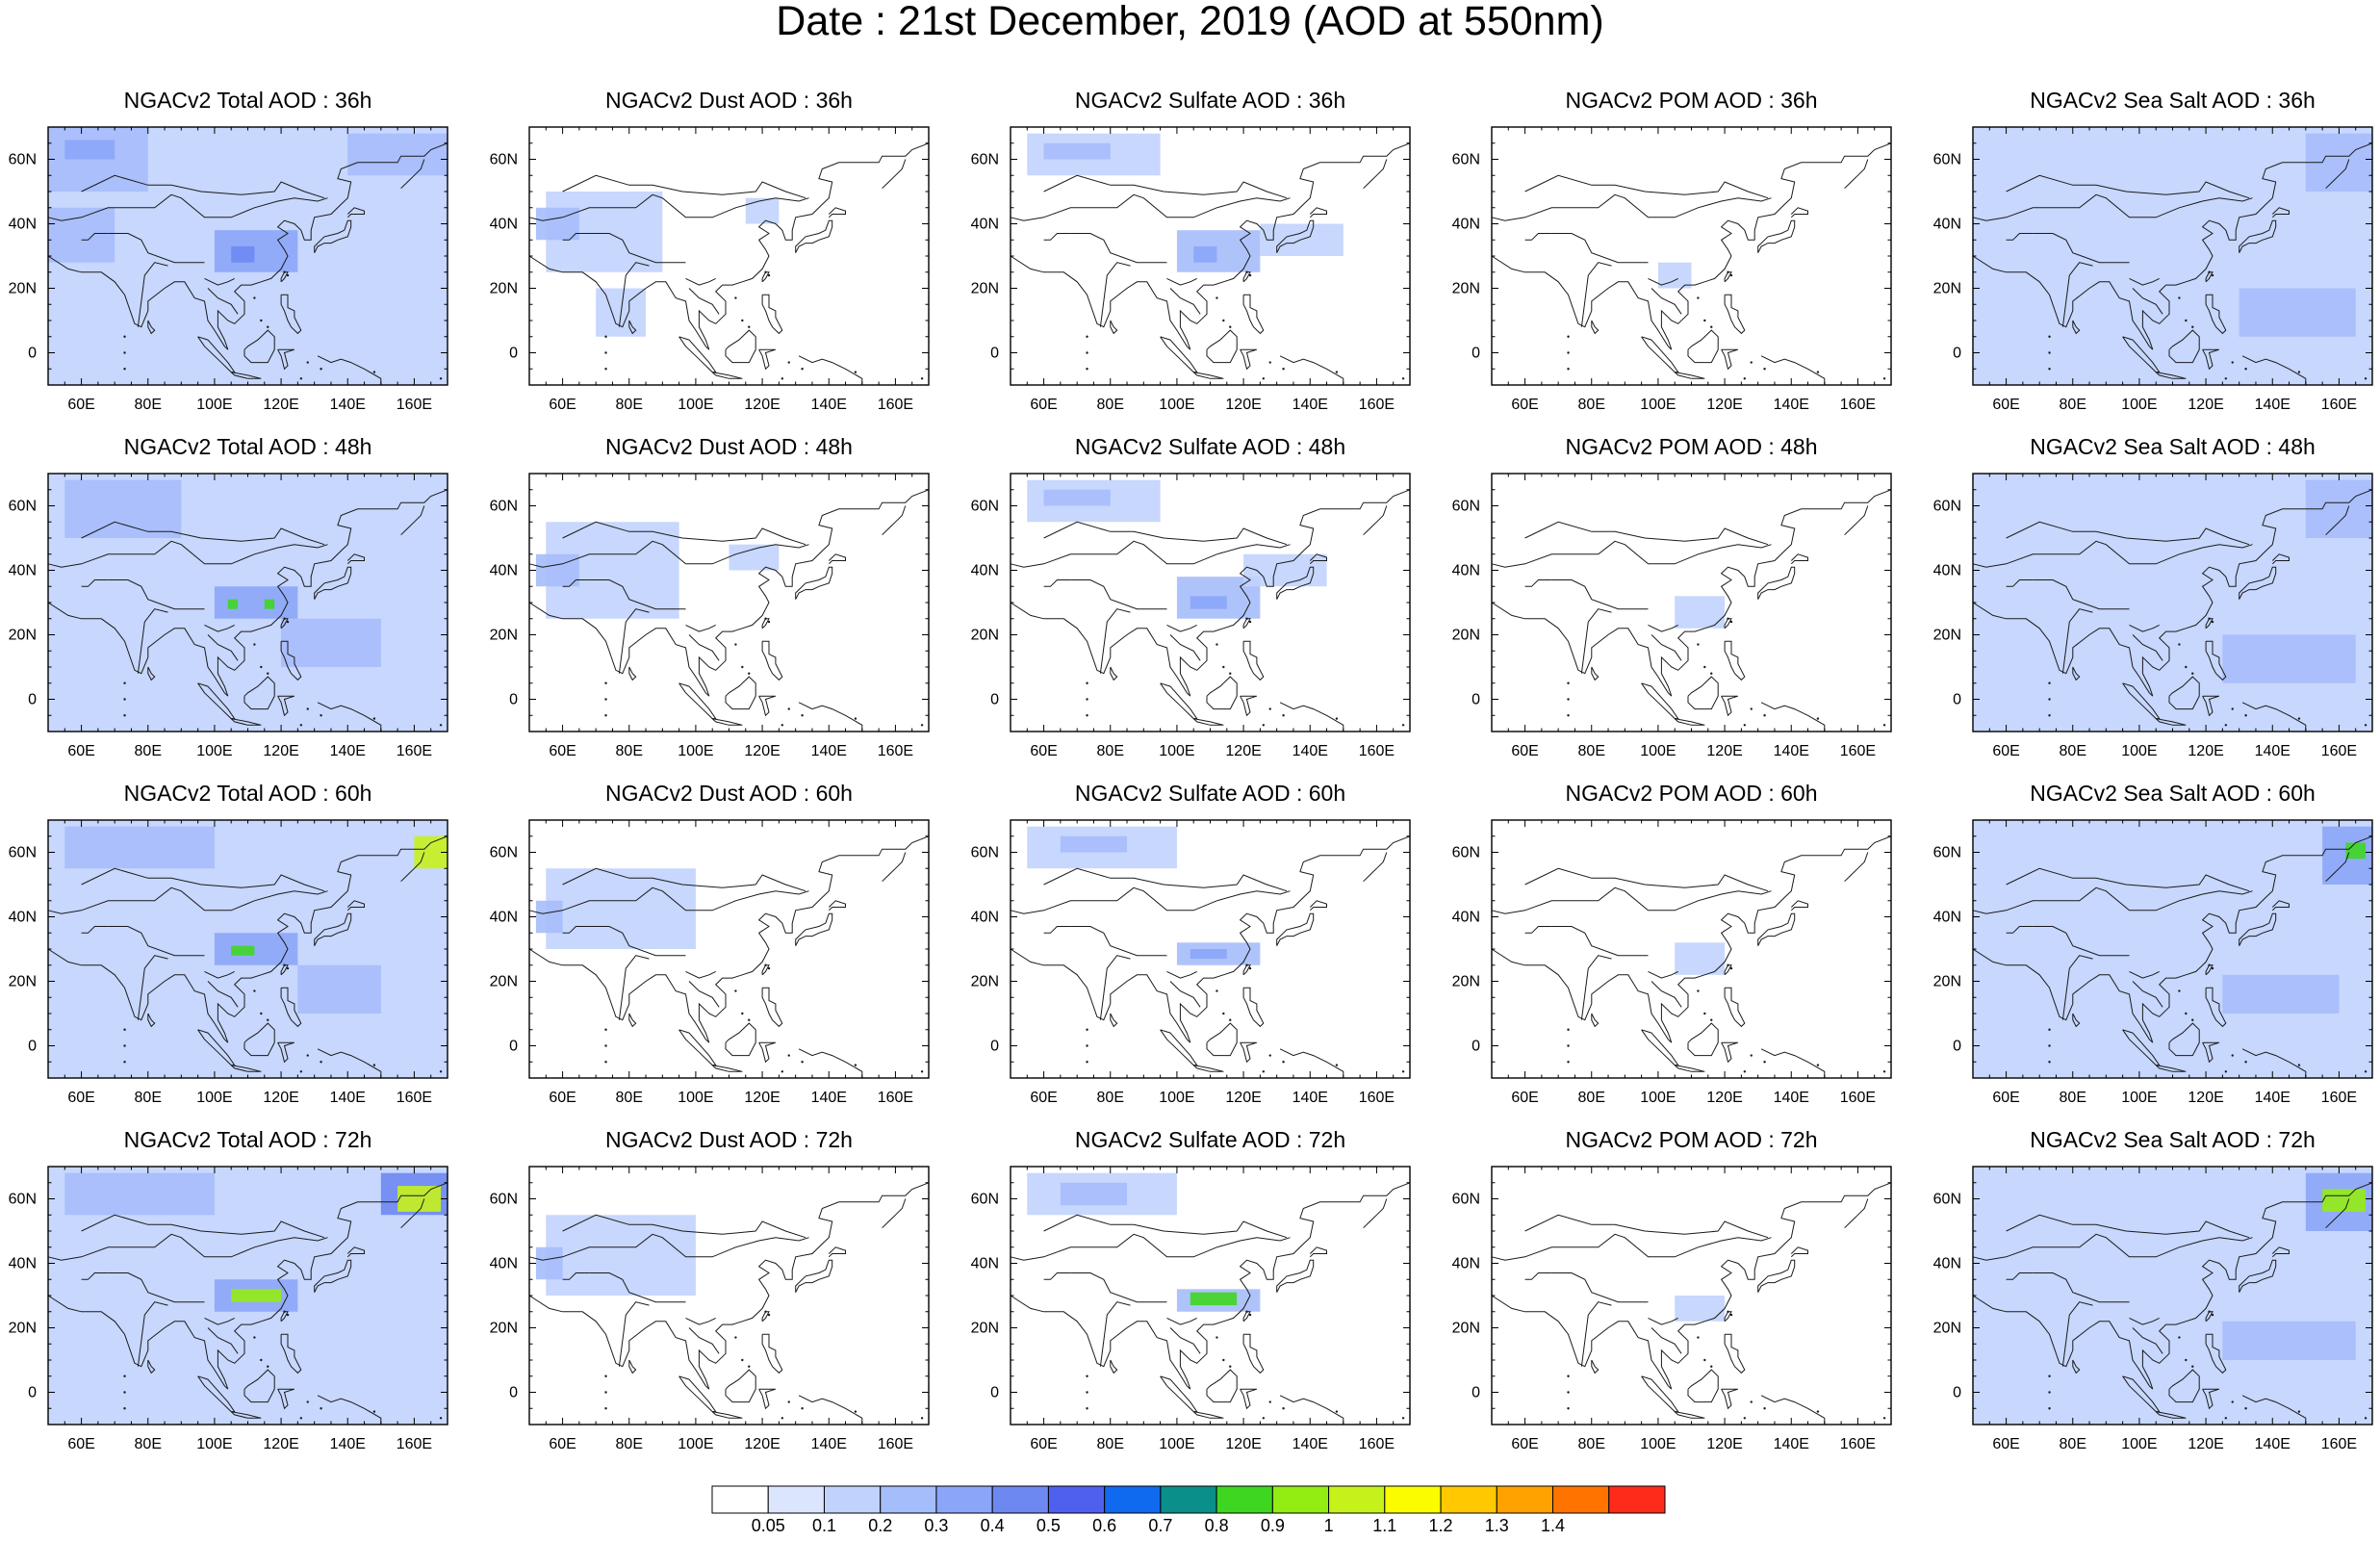 The width and height of the screenshot is (2380, 1541). I want to click on map-plot: 60E 80E 100E 120E 140E 160E 60N 40N 20N 0, so click(2153, 269).